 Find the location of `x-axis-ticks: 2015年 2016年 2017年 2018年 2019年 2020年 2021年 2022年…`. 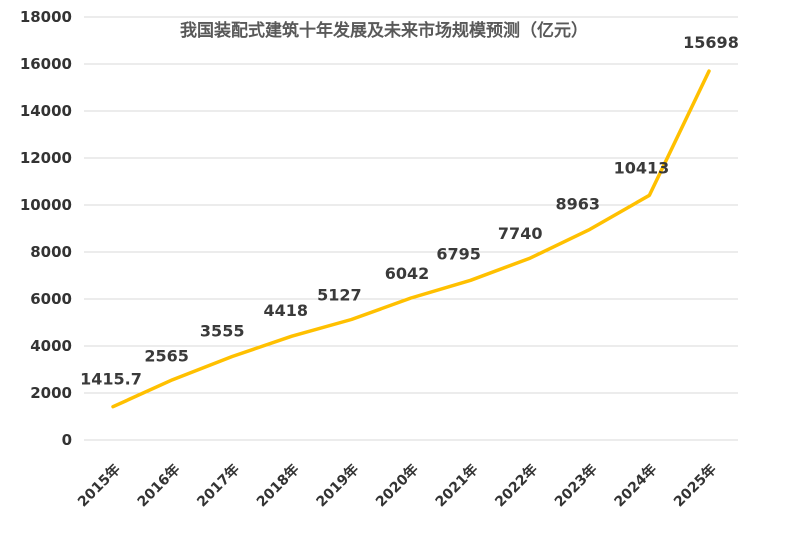

x-axis-ticks: 2015年 2016年 2017年 2018年 2019年 2020年 2021年 2022年… is located at coordinates (396, 485).